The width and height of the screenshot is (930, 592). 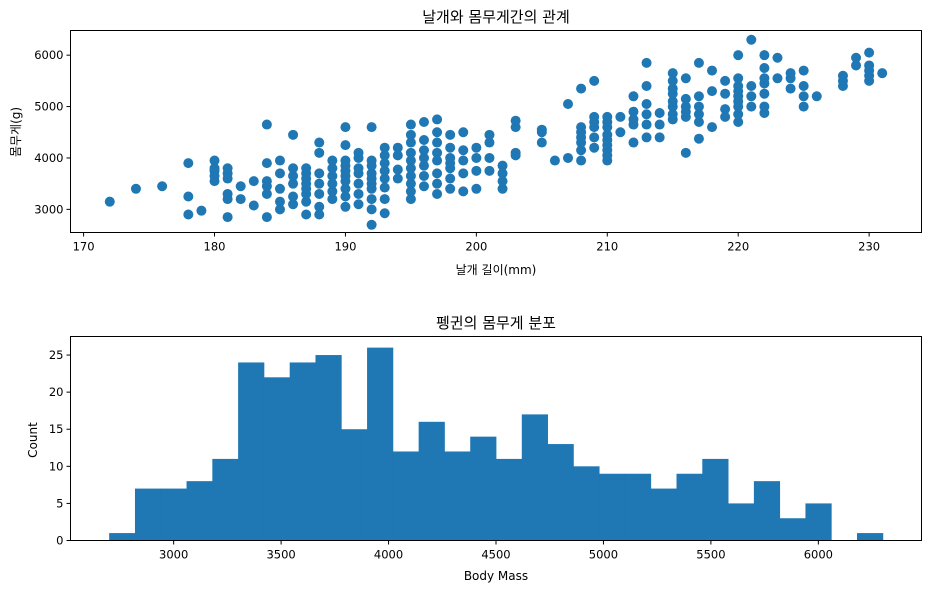 I want to click on y-tick-label: 4000, so click(x=48, y=158).